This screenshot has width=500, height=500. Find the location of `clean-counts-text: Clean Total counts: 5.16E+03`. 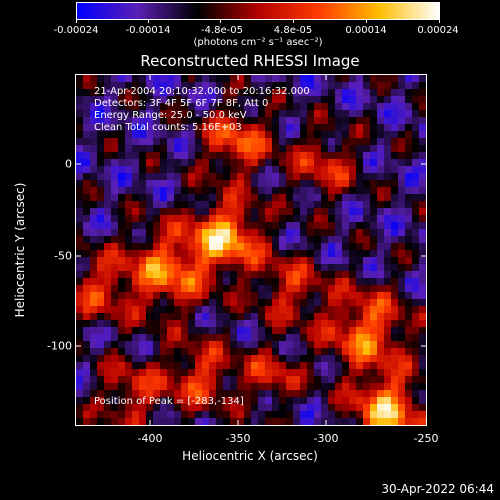

clean-counts-text: Clean Total counts: 5.16E+03 is located at coordinates (168, 127).